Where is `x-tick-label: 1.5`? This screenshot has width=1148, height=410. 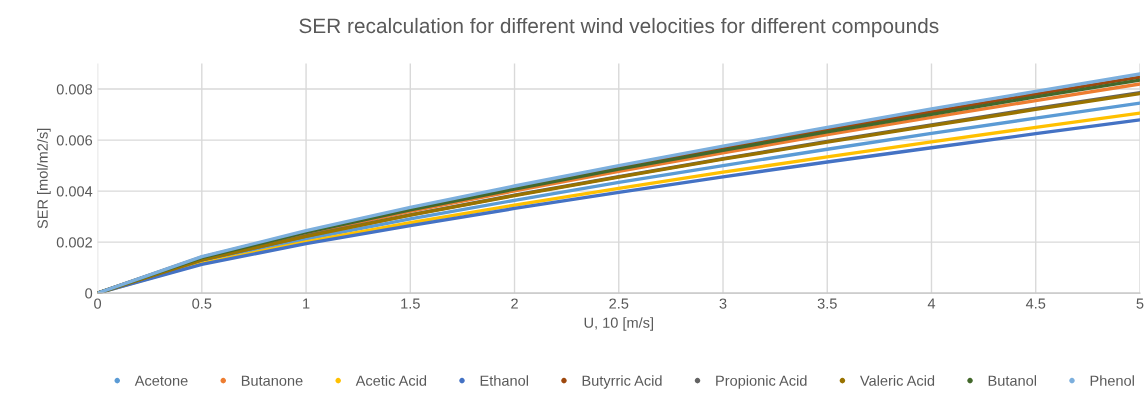
x-tick-label: 1.5 is located at coordinates (410, 303).